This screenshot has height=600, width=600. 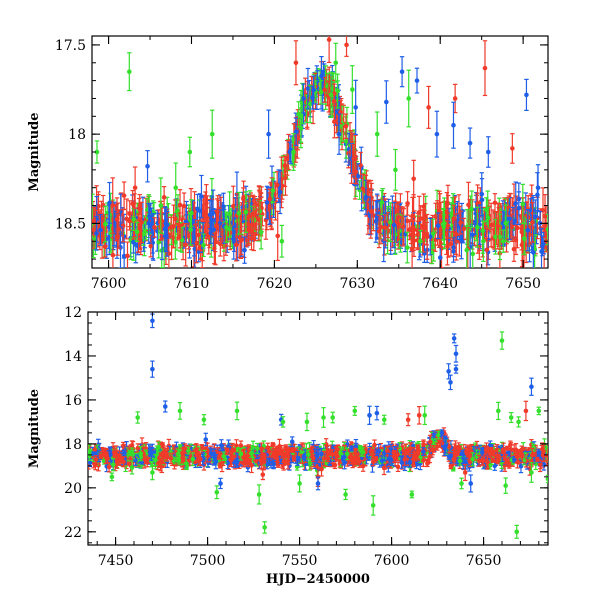 What do you see at coordinates (70, 46) in the screenshot?
I see `y-tick-label: 17.5` at bounding box center [70, 46].